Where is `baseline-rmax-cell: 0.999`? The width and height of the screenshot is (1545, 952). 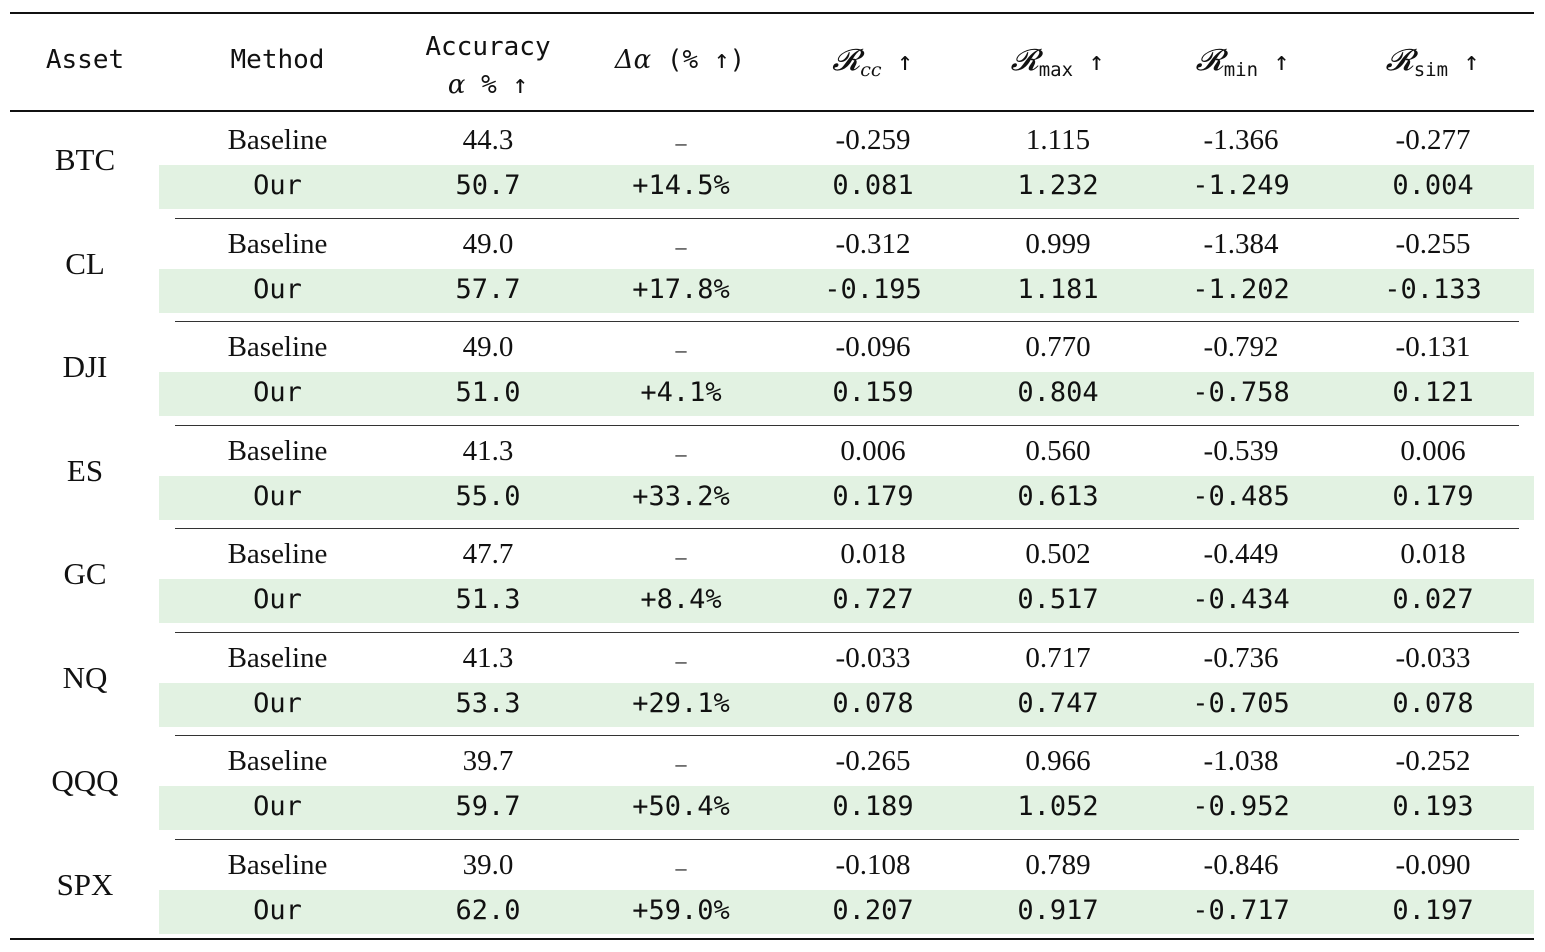
baseline-rmax-cell: 0.999 is located at coordinates (1058, 243).